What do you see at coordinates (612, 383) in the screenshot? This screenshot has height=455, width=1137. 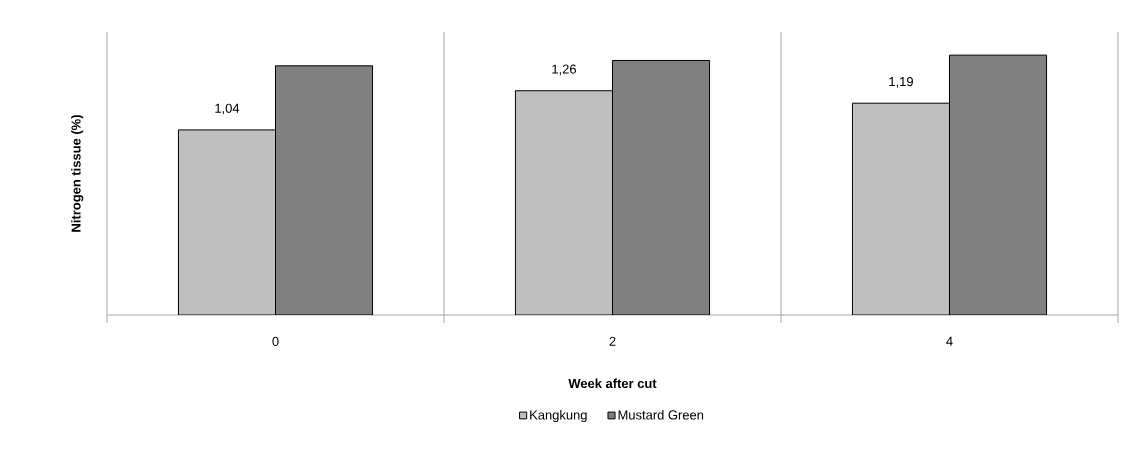 I see `x-axis-title: Week after cut` at bounding box center [612, 383].